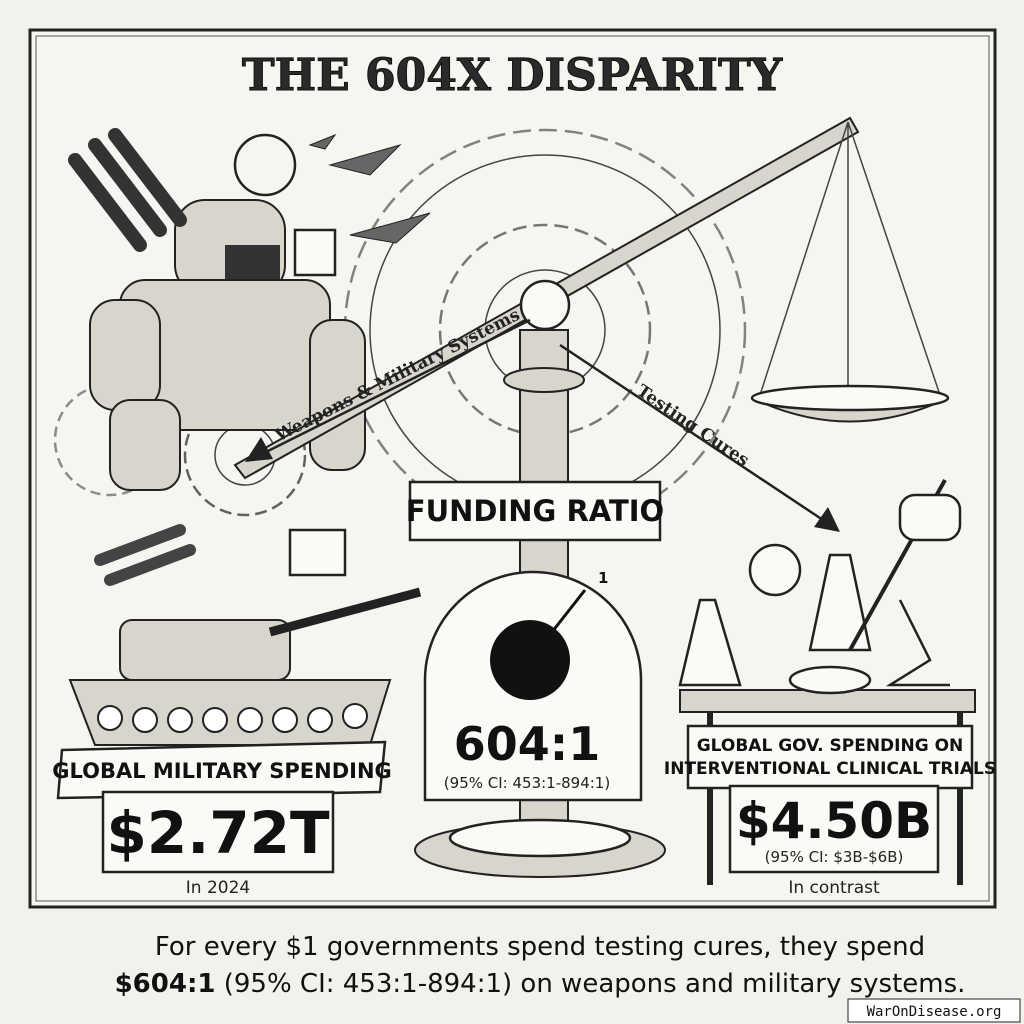 Image resolution: width=1024 pixels, height=1024 pixels. I want to click on right-banner, so click(830, 757).